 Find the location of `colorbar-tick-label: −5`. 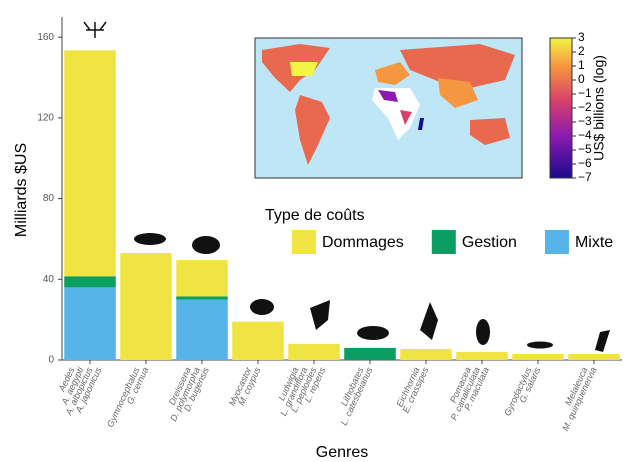

colorbar-tick-label: −5 is located at coordinates (585, 149).